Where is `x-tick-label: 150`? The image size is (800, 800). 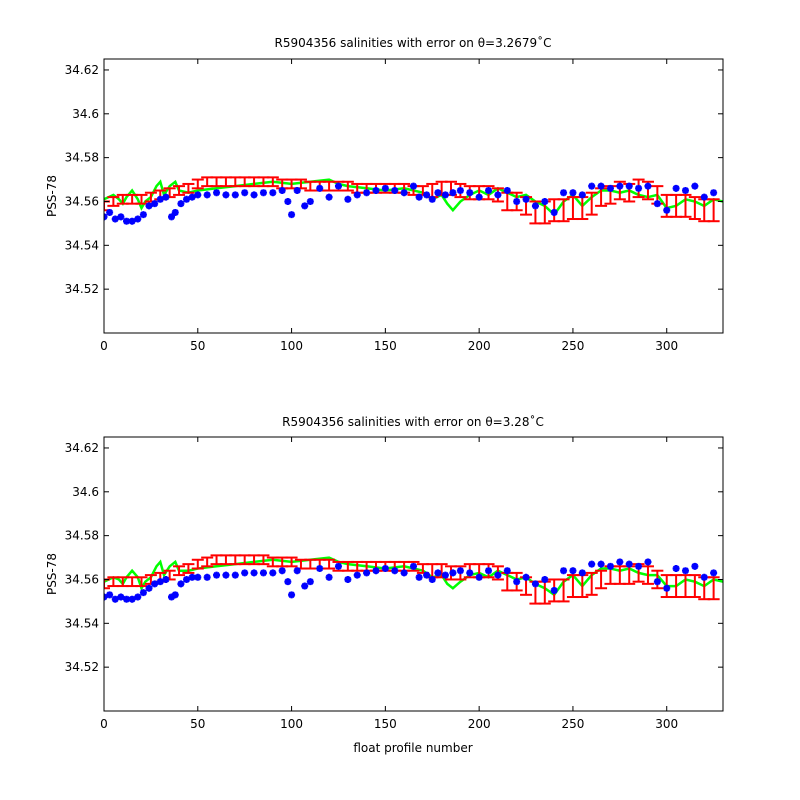
x-tick-label: 150 is located at coordinates (385, 346).